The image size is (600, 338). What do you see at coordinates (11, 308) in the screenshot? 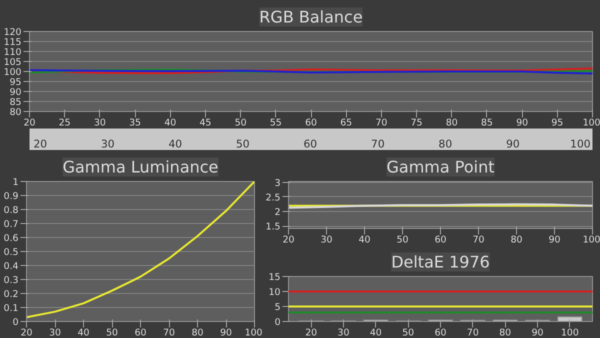
I see `y-tick-label: 0.1` at bounding box center [11, 308].